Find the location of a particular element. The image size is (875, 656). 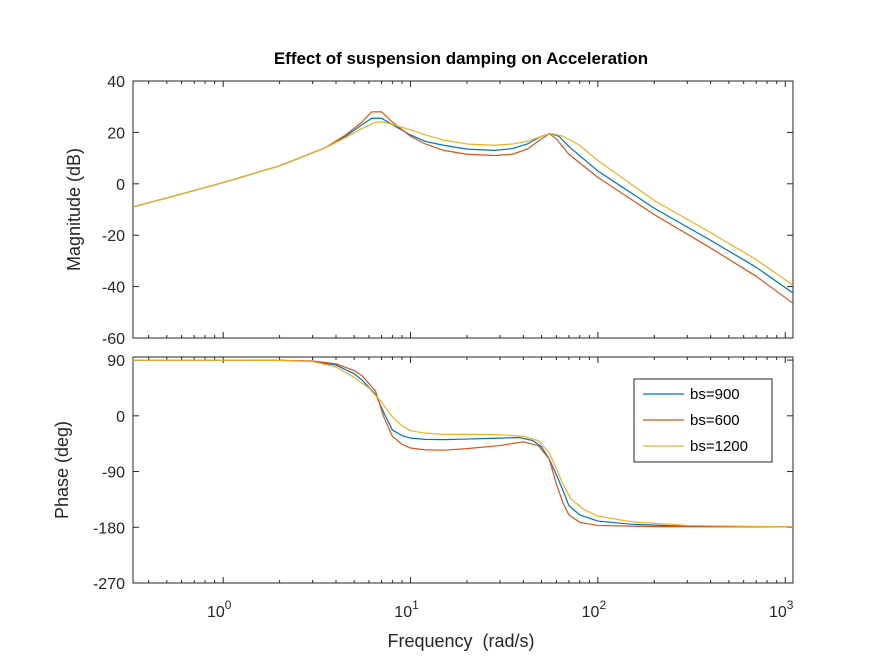

x-tick-label: 10² is located at coordinates (594, 609).